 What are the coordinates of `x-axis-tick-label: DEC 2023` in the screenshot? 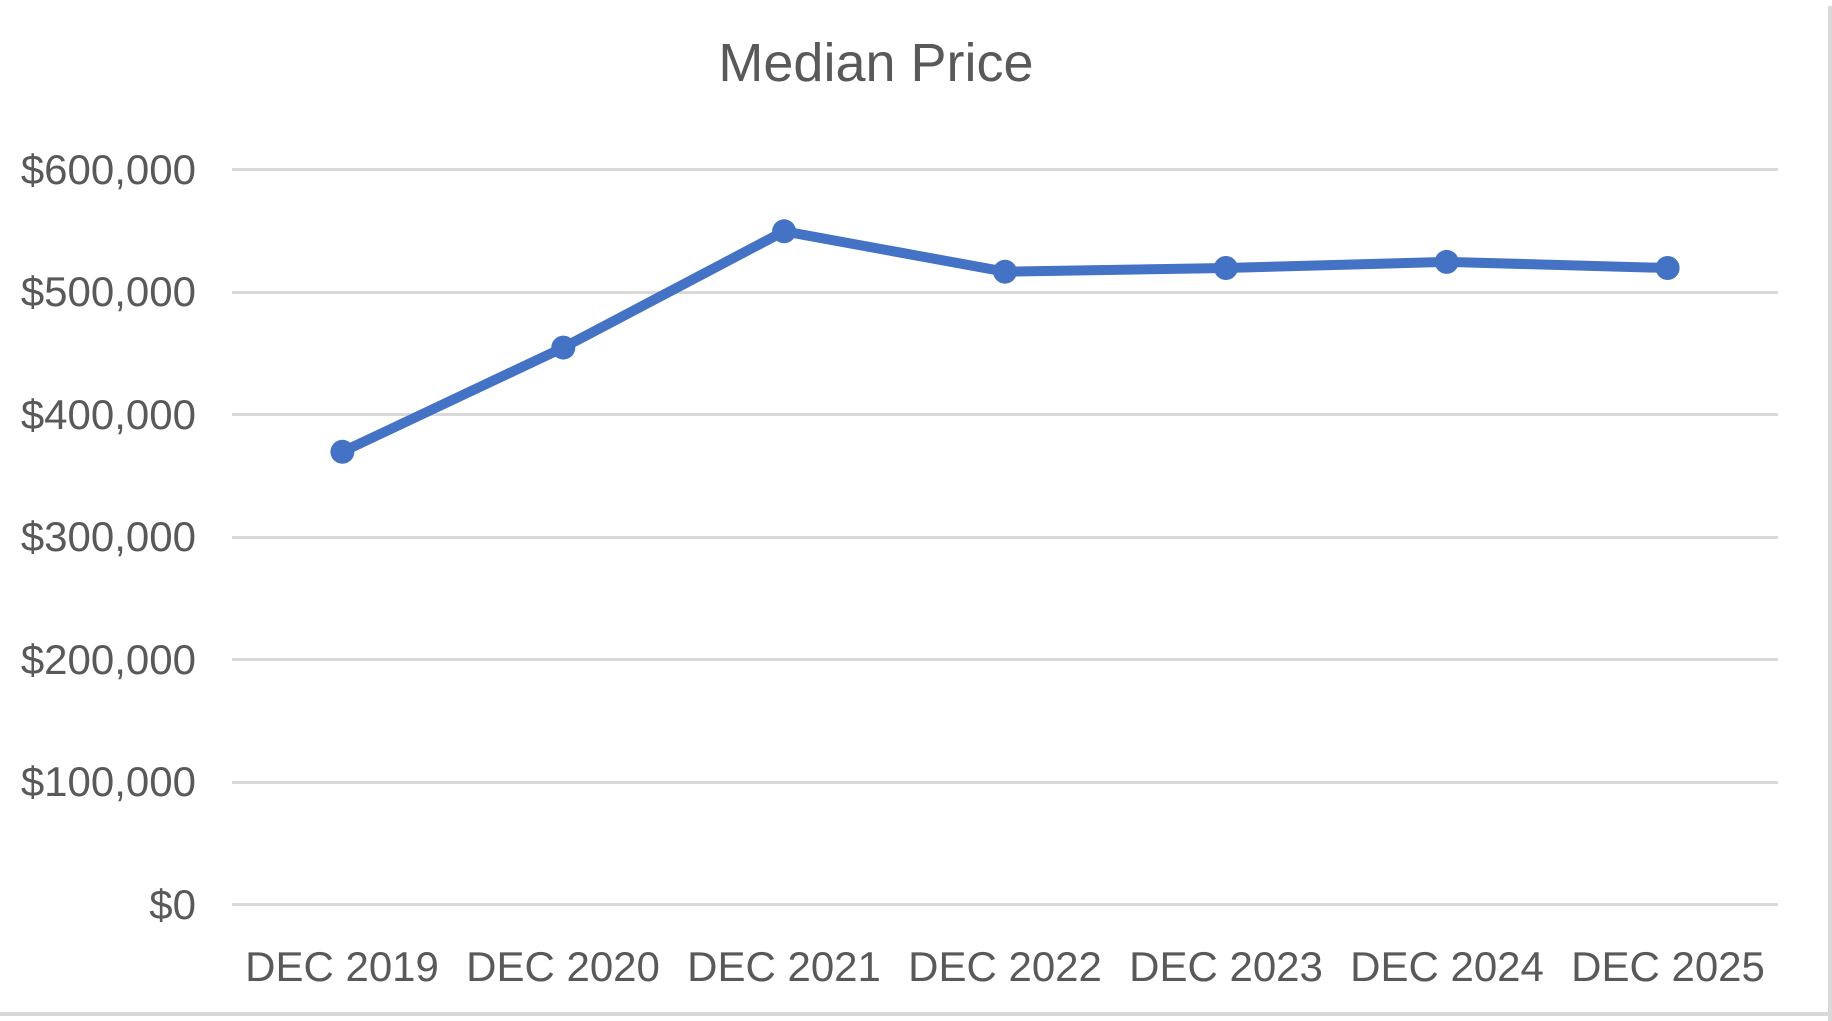 It's located at (1226, 966).